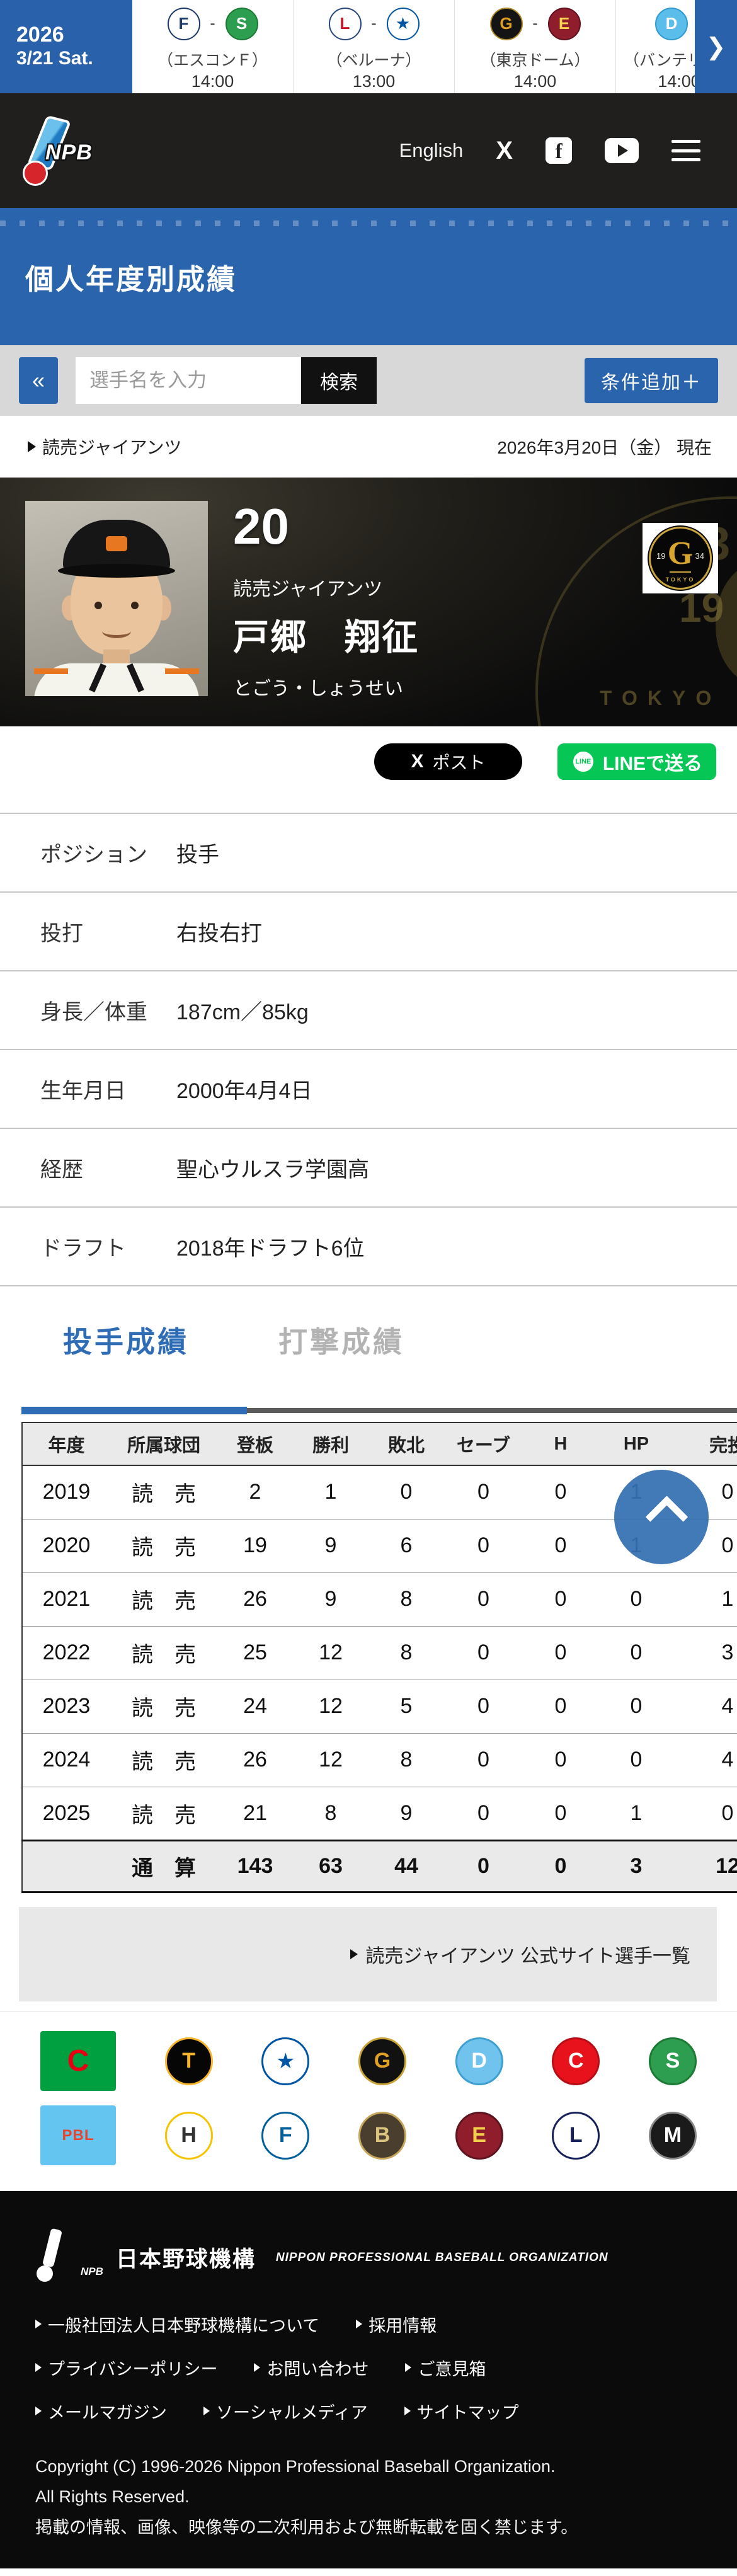 The height and width of the screenshot is (2576, 737). Describe the element at coordinates (368, 1247) in the screenshot. I see `profile-row-draft: ドラフト 2018年ドラフト6位` at that location.